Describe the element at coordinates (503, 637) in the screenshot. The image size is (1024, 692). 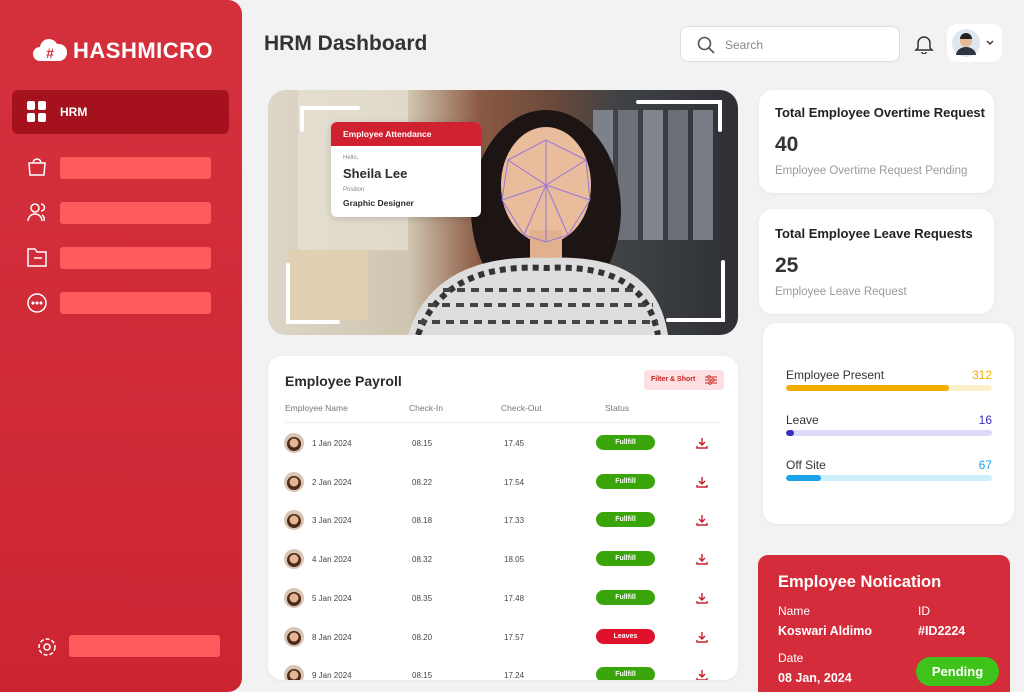
I see `payroll-row: 8 Jan 2024 08.20 17.57 Leaves` at that location.